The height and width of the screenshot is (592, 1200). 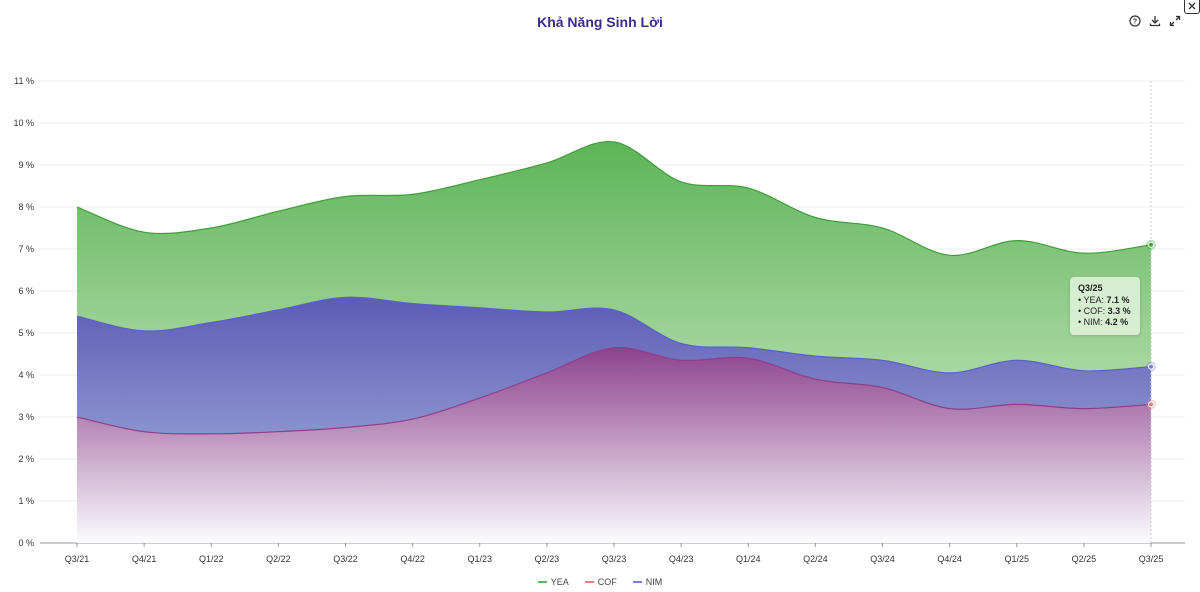 What do you see at coordinates (1103, 322) in the screenshot?
I see `tooltip-row-nim: • NIM: 4.2 %` at bounding box center [1103, 322].